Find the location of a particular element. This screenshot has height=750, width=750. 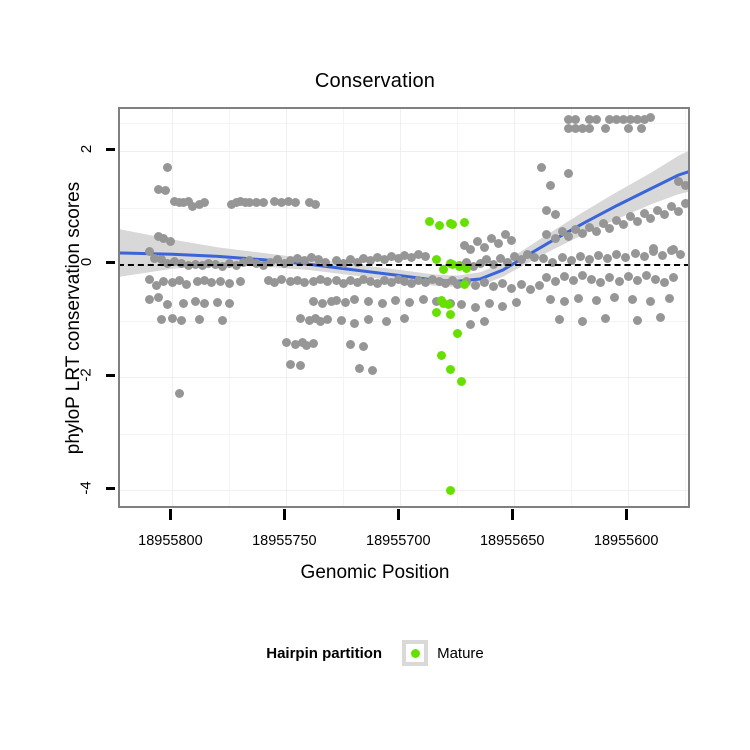

legend-key-mature is located at coordinates (415, 653).